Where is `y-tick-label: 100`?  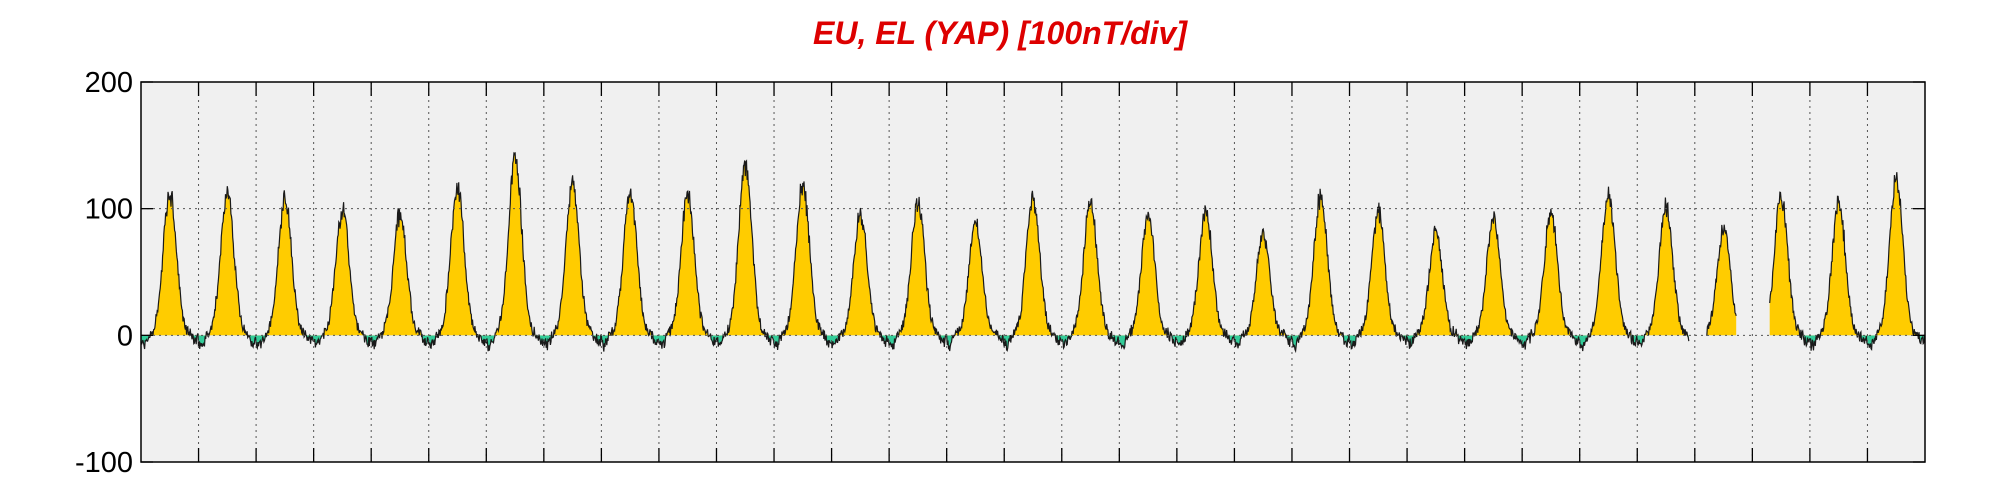
y-tick-label: 100 is located at coordinates (109, 210).